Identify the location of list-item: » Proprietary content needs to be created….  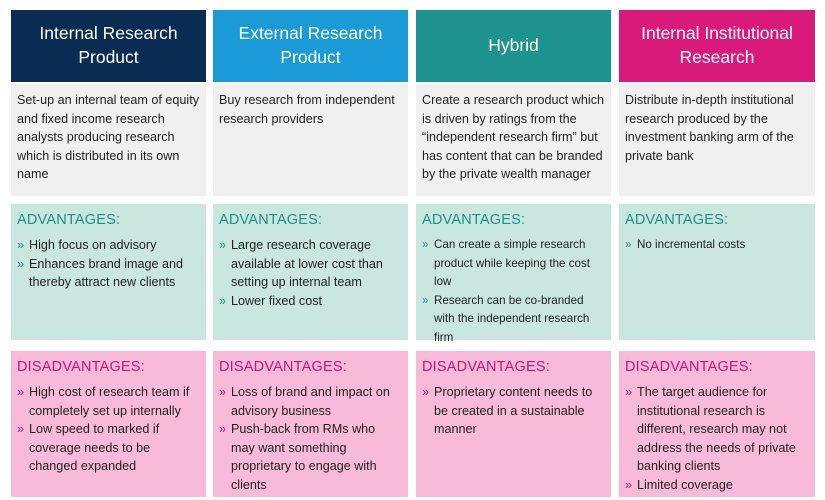
(507, 410).